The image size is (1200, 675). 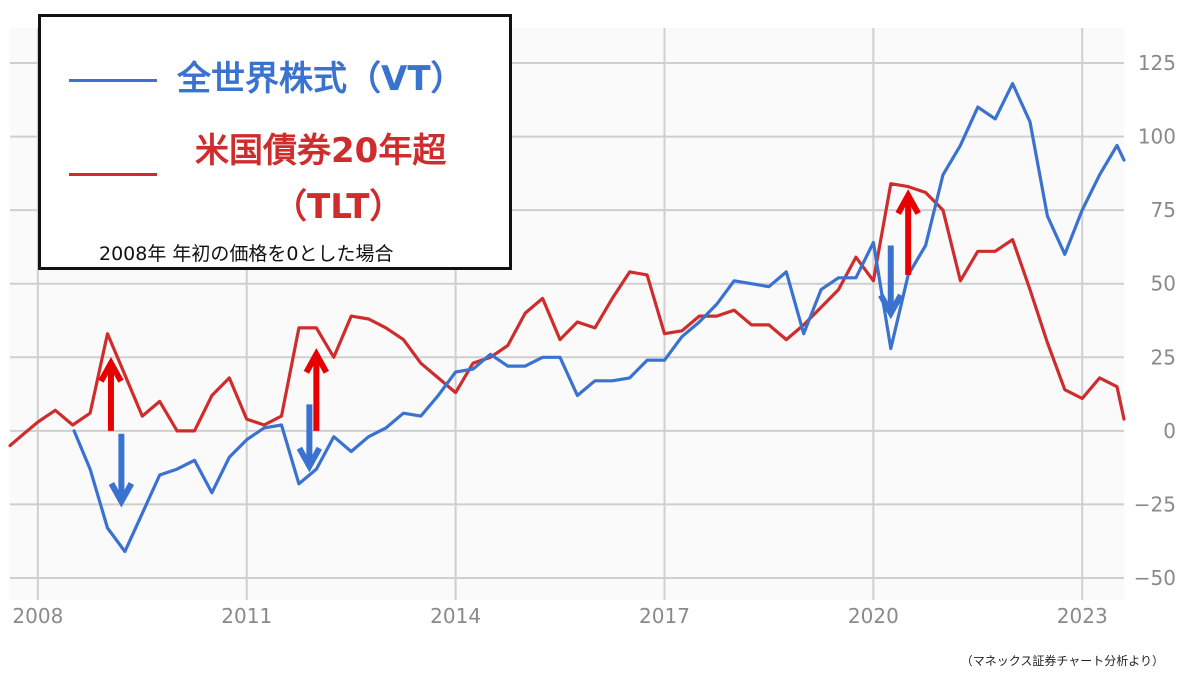 What do you see at coordinates (873, 616) in the screenshot?
I see `x-tick-label: 2020` at bounding box center [873, 616].